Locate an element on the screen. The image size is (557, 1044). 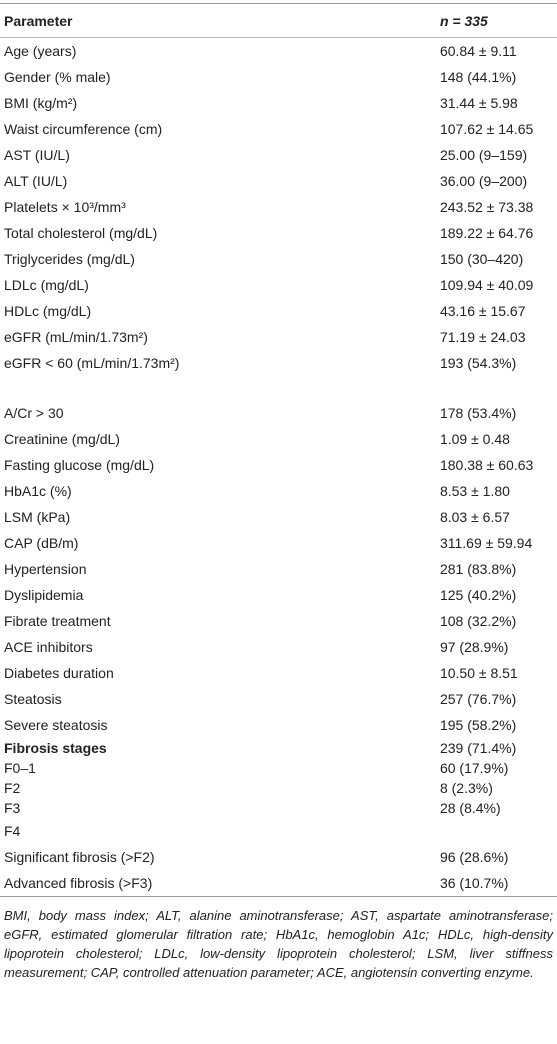
table-row: Steatosis 257 (76.7%) is located at coordinates (278, 699).